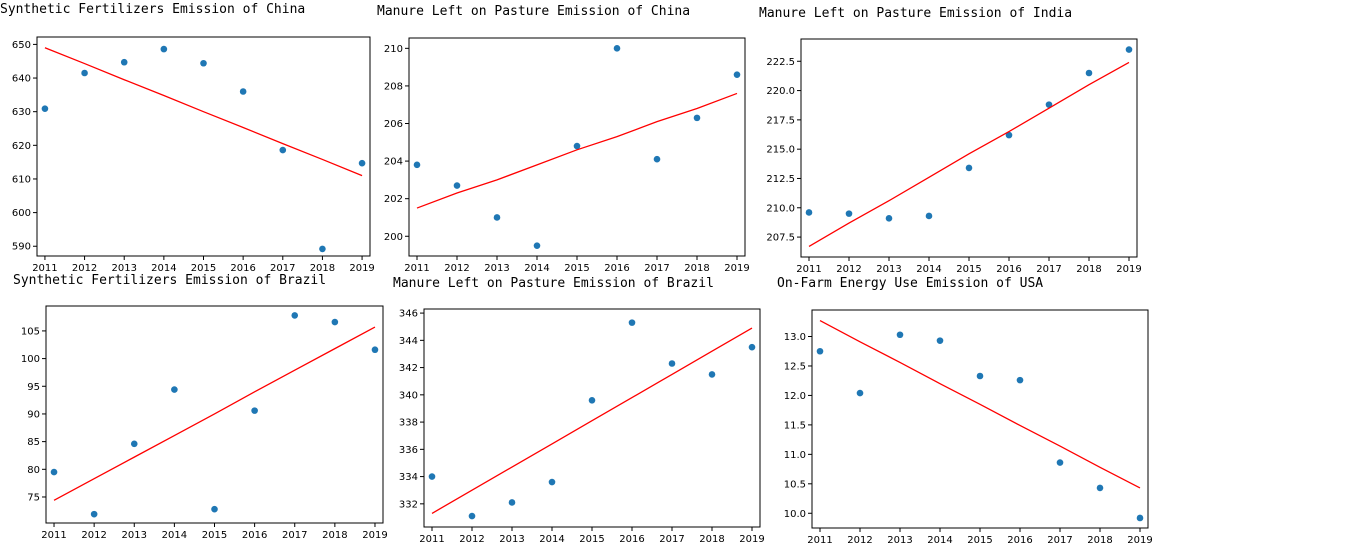 The image size is (1360, 557). I want to click on y-tick-label: 206, so click(393, 124).